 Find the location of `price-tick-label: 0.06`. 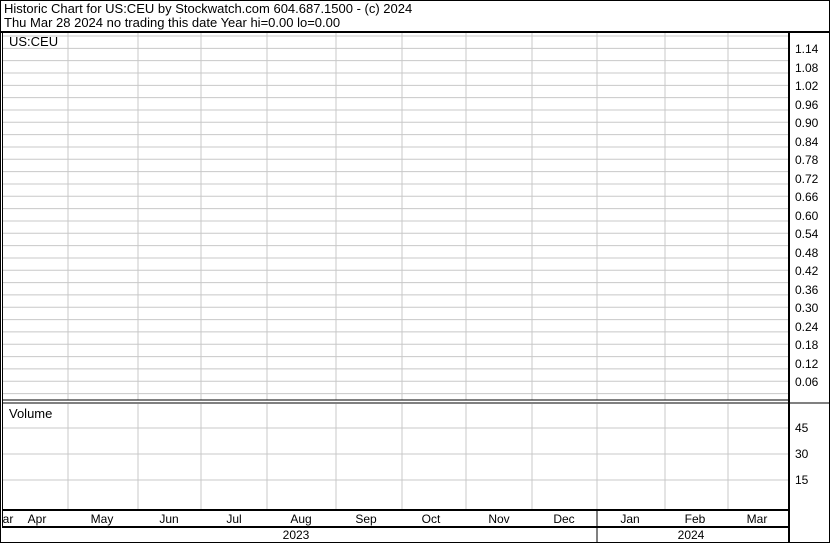

price-tick-label: 0.06 is located at coordinates (807, 382).